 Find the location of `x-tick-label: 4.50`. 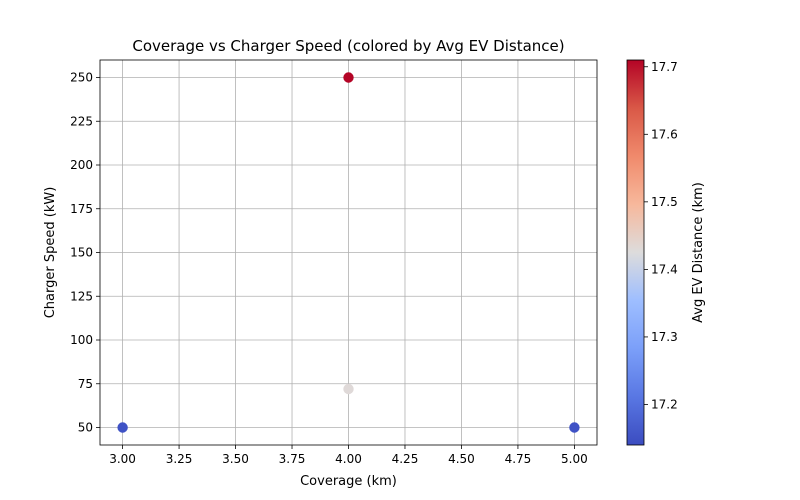

x-tick-label: 4.50 is located at coordinates (461, 459).